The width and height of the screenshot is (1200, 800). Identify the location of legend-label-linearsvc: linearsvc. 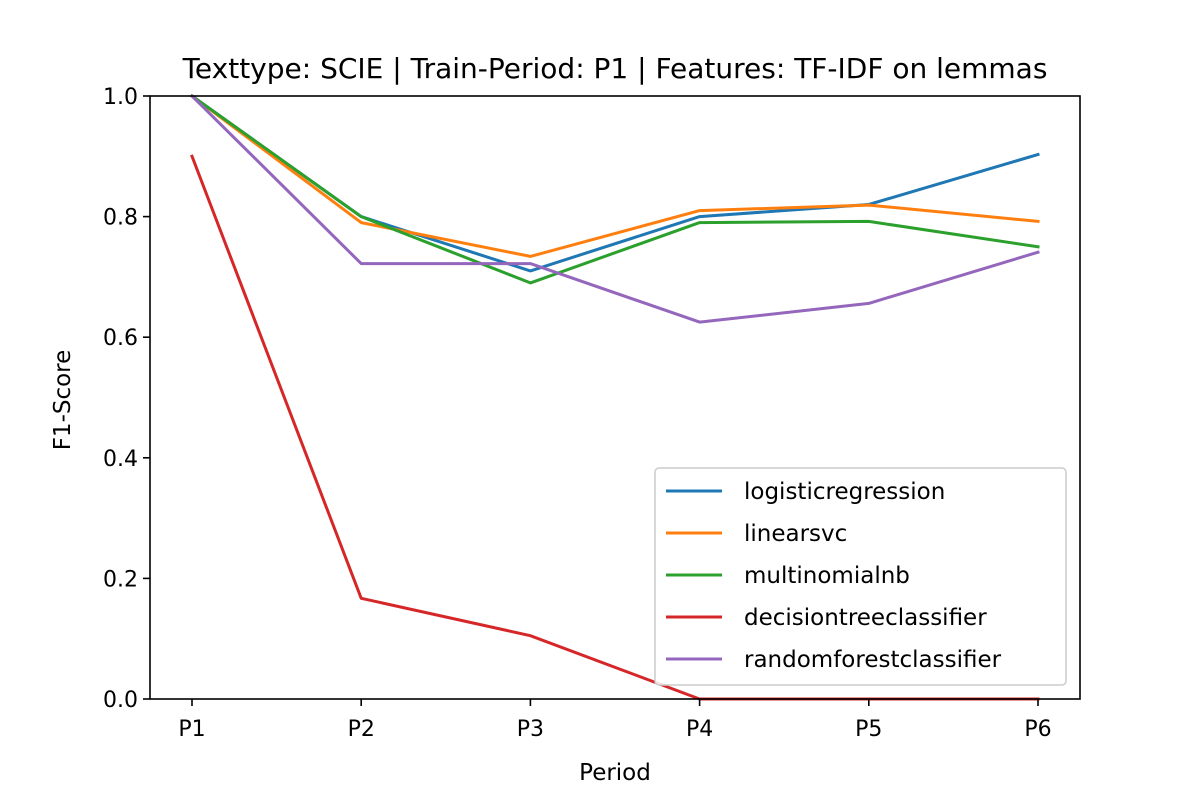
(795, 534).